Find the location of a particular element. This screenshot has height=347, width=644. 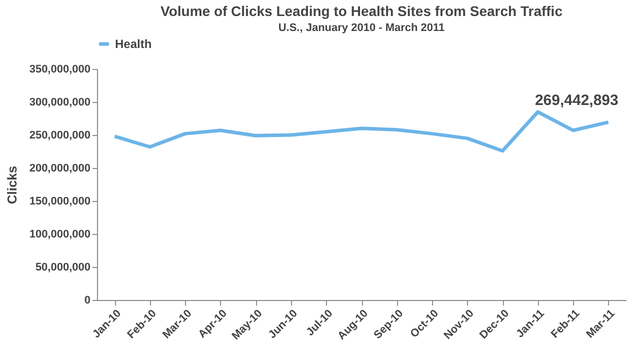

y-tick-label: 0 is located at coordinates (87, 300).